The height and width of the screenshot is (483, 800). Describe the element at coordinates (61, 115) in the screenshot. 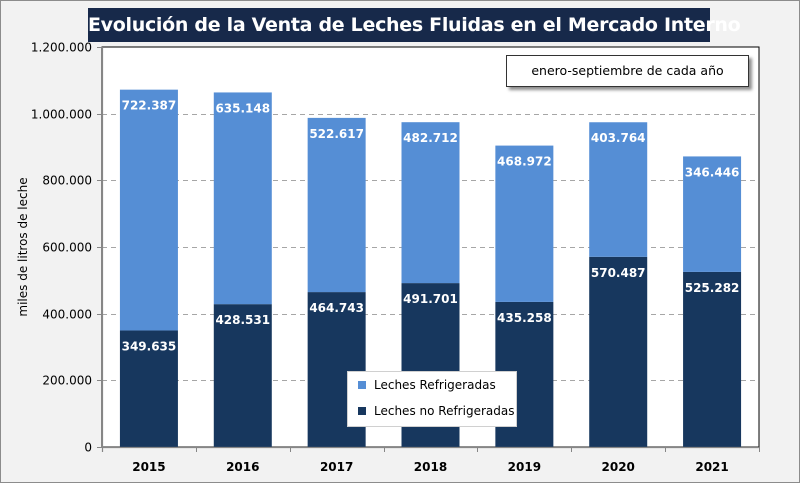

I see `y-tick-label: 1.000.000` at that location.